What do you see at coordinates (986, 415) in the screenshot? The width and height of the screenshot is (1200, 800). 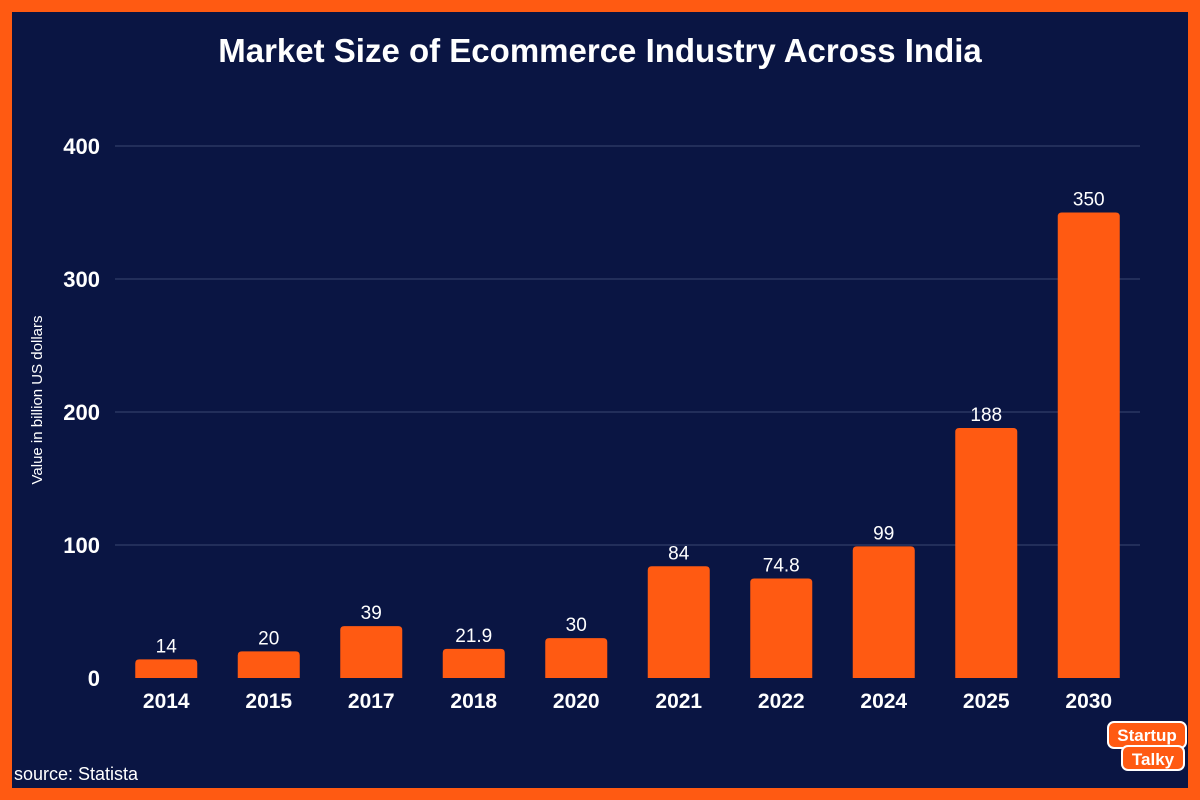 I see `data-label-2025: 188` at bounding box center [986, 415].